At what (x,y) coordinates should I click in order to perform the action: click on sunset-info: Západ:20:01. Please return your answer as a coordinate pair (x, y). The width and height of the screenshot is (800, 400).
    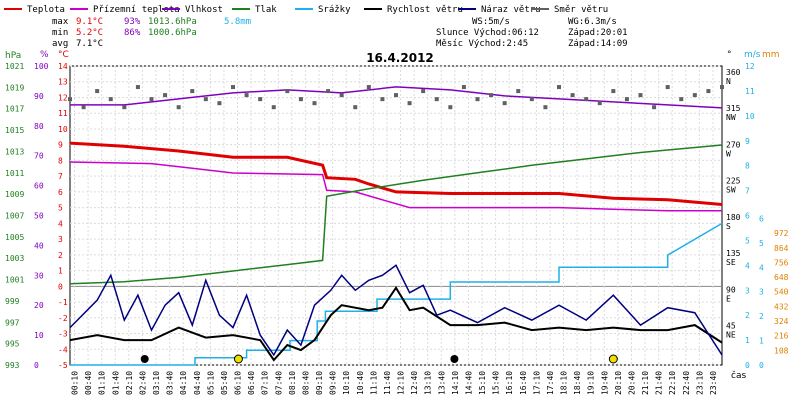
    Looking at the image, I should click on (598, 33).